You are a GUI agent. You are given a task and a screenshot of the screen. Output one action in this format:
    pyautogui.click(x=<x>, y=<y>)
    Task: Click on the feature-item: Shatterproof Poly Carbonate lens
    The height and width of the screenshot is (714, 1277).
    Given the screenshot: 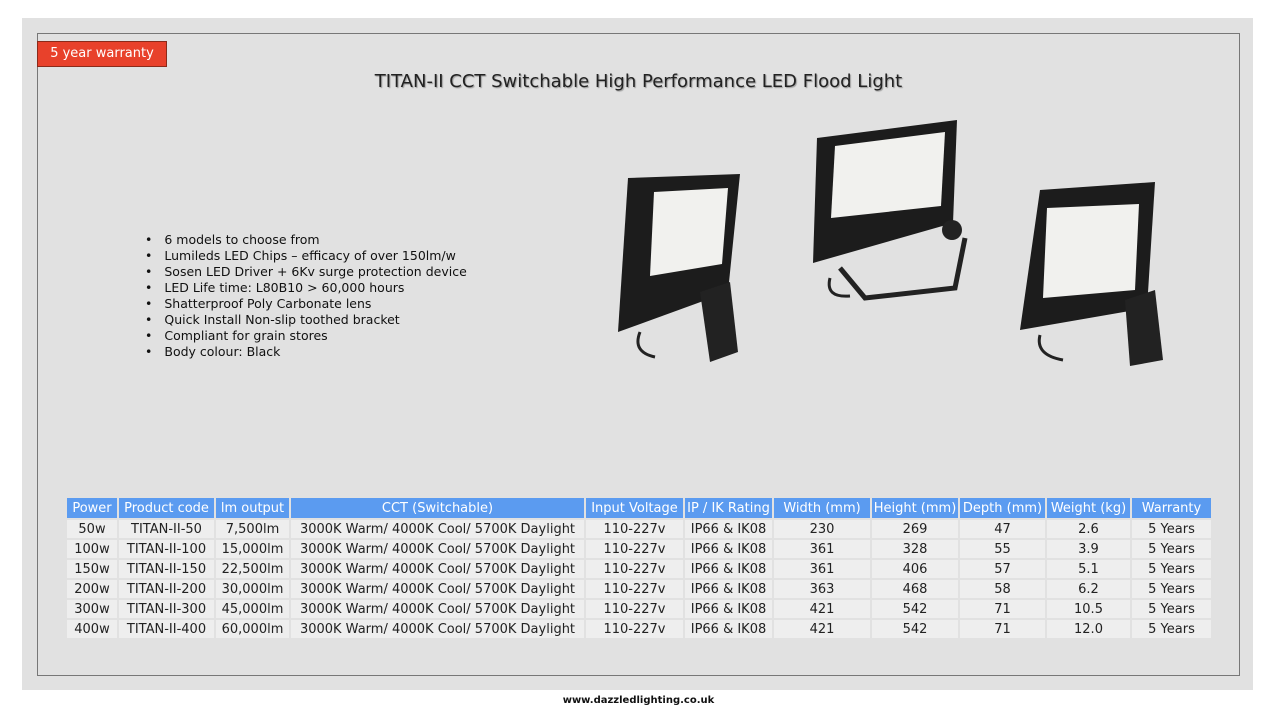 What is the action you would take?
    pyautogui.click(x=306, y=304)
    